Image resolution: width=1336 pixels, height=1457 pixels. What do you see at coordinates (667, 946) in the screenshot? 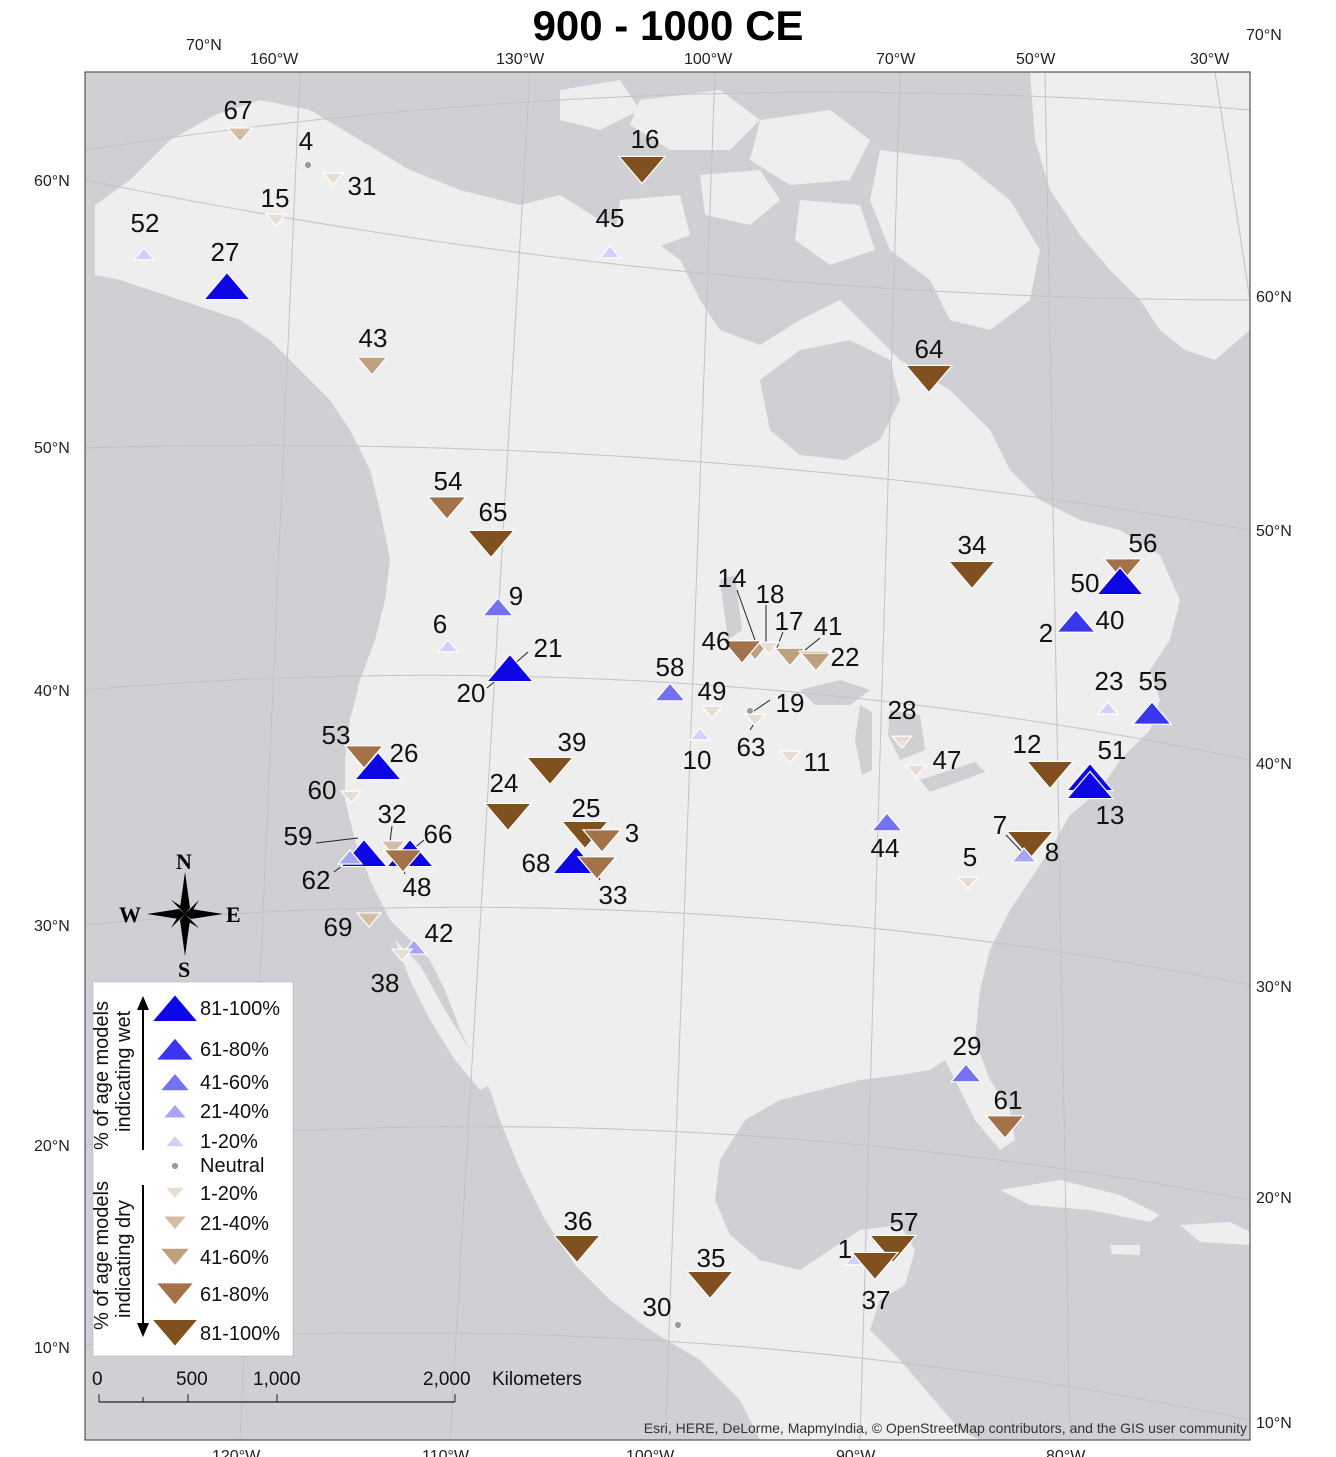
I see `graticule-parallel-30n` at bounding box center [667, 946].